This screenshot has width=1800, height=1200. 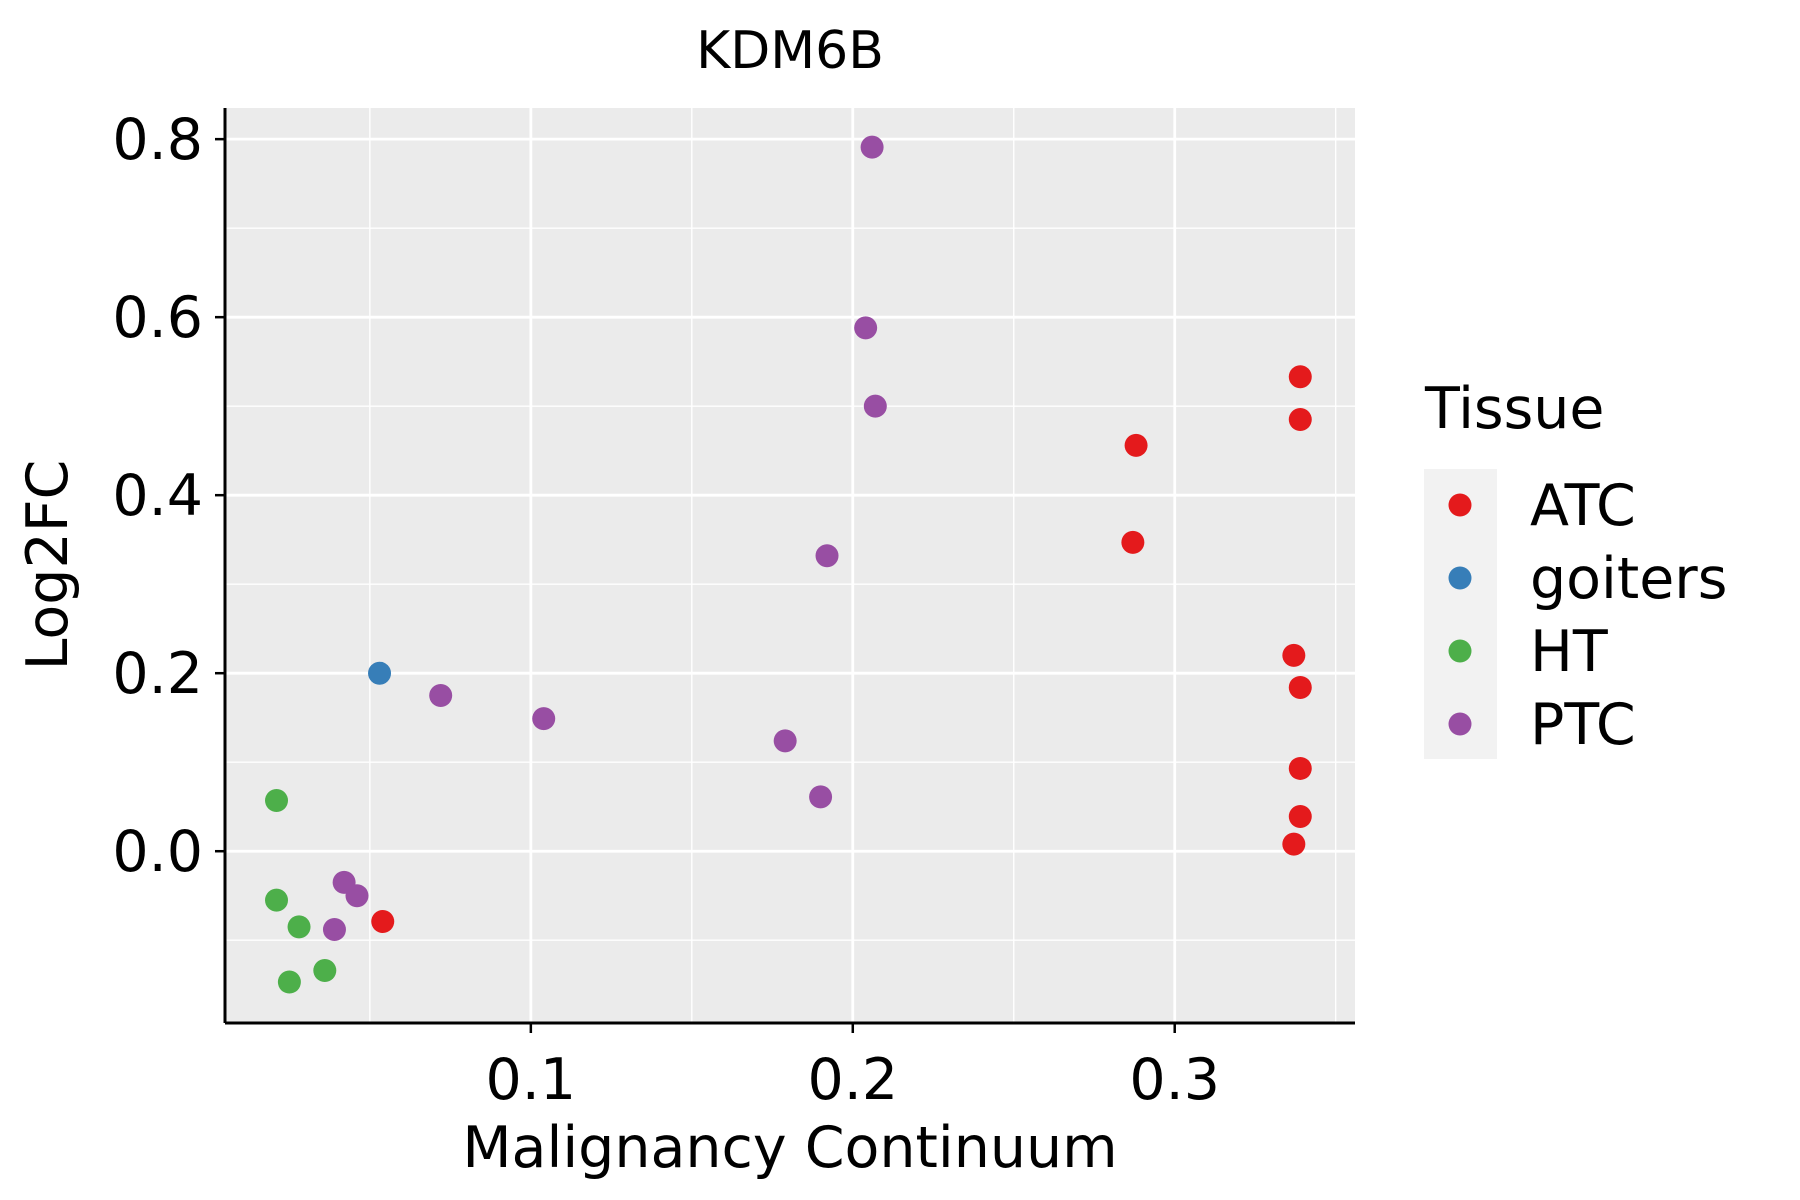 What do you see at coordinates (1460, 724) in the screenshot?
I see `legend-key-ptc` at bounding box center [1460, 724].